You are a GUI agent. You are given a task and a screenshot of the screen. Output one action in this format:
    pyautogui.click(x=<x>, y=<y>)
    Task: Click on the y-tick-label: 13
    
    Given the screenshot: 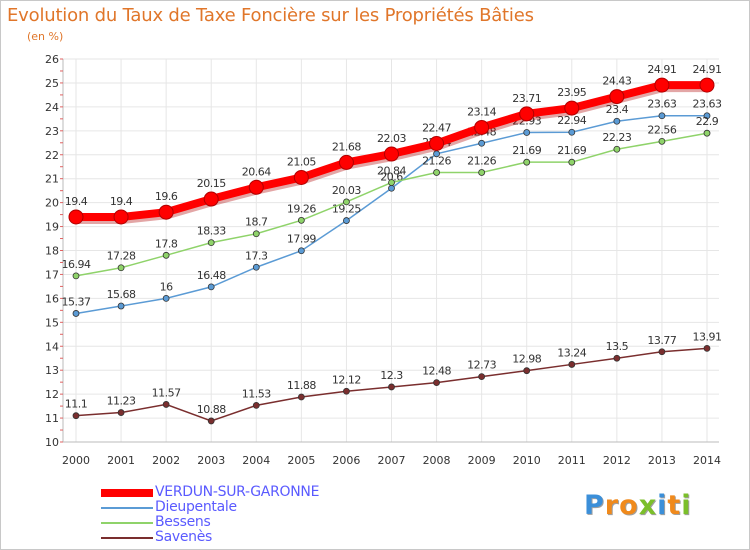 What is the action you would take?
    pyautogui.click(x=52, y=370)
    